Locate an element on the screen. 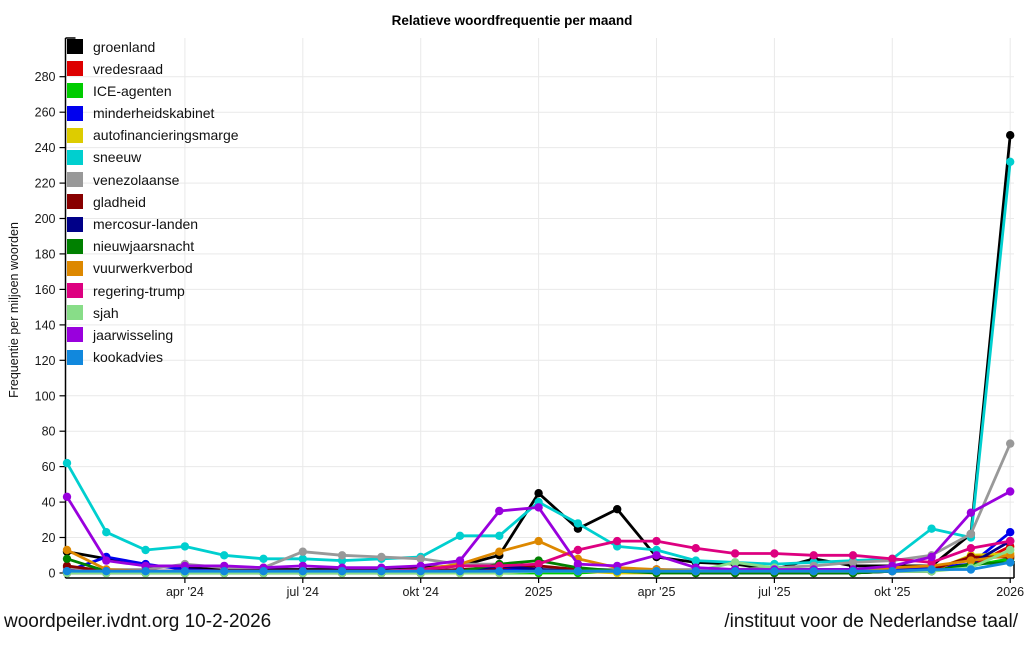  x-tick-label: jul '24 is located at coordinates (302, 592).